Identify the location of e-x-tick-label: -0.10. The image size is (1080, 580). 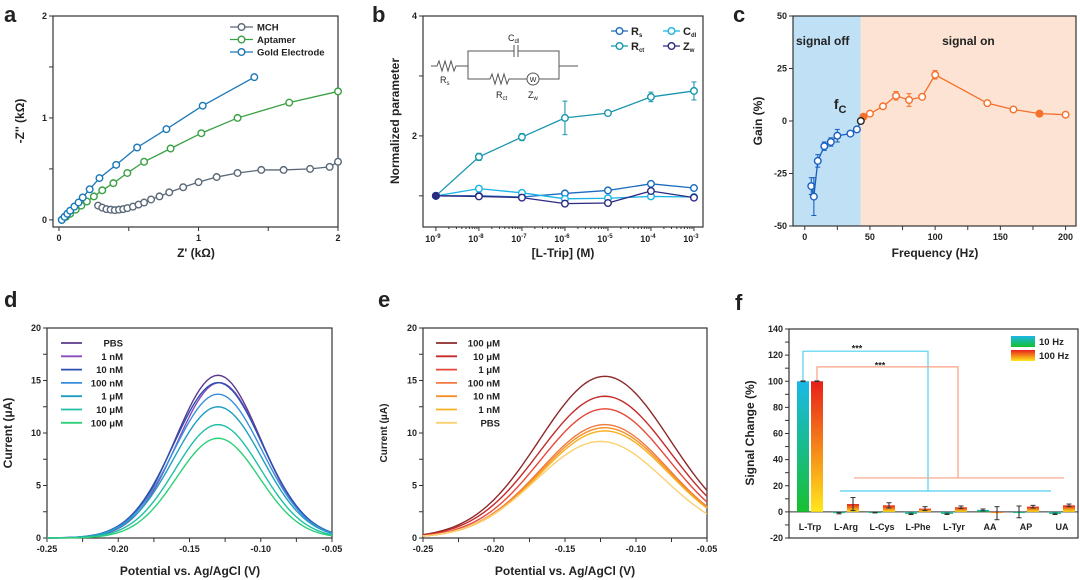
(636, 549).